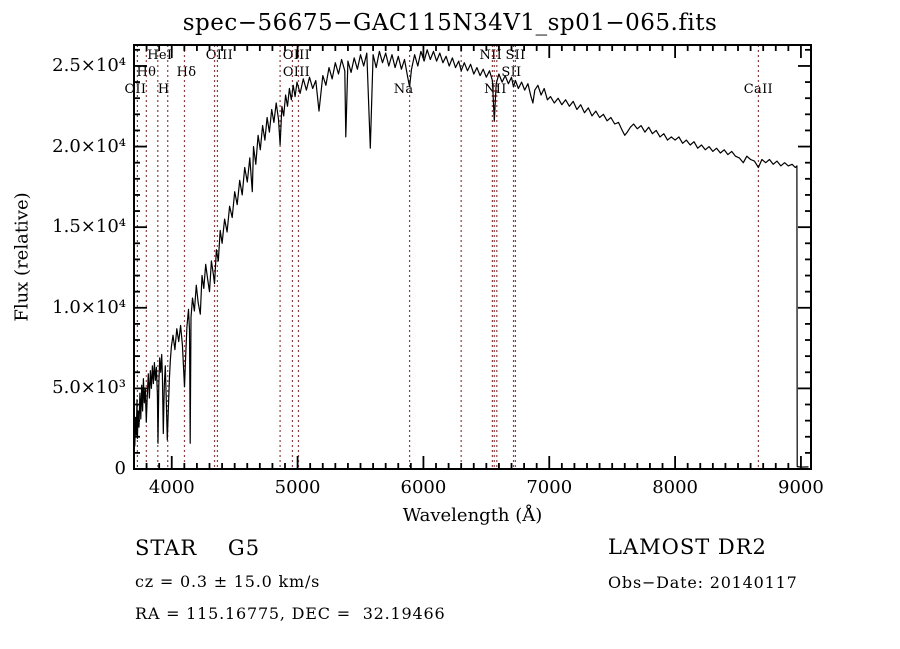 Image resolution: width=900 pixels, height=649 pixels. What do you see at coordinates (758, 89) in the screenshot?
I see `spectral-line-label: CaII` at bounding box center [758, 89].